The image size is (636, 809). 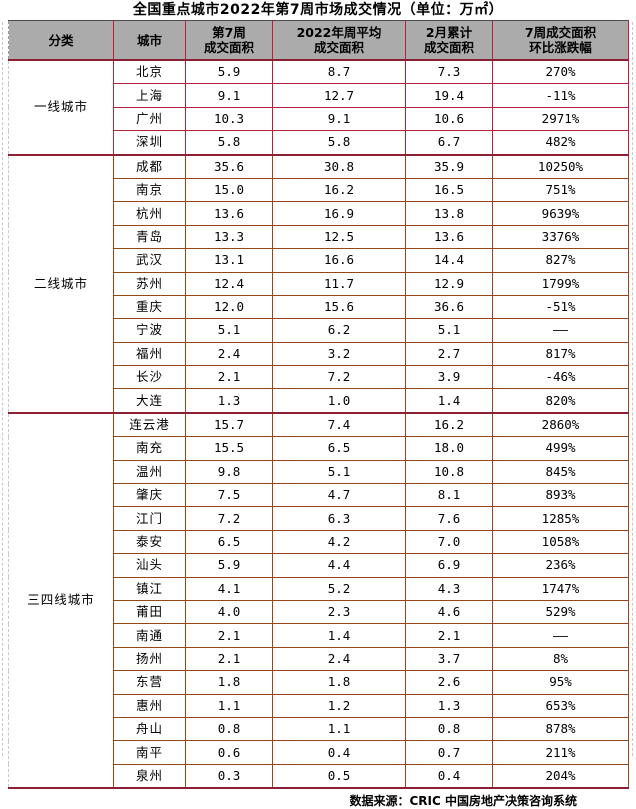 What do you see at coordinates (149, 565) in the screenshot?
I see `city-cell: 汕头` at bounding box center [149, 565].